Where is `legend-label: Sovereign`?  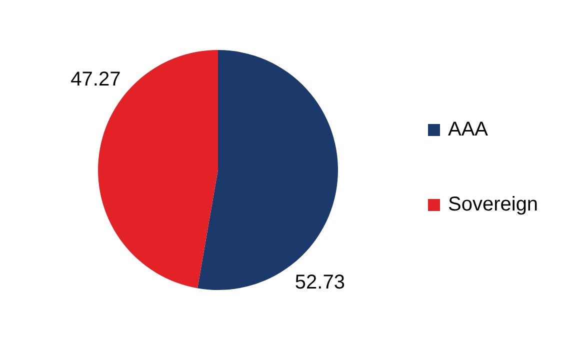
legend-label: Sovereign is located at coordinates (493, 205).